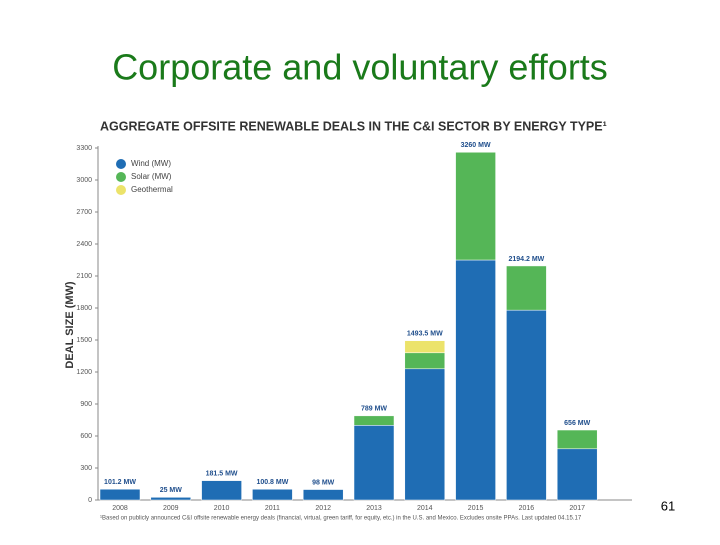  Describe the element at coordinates (476, 508) in the screenshot. I see `x-tick-label: 2015` at that location.